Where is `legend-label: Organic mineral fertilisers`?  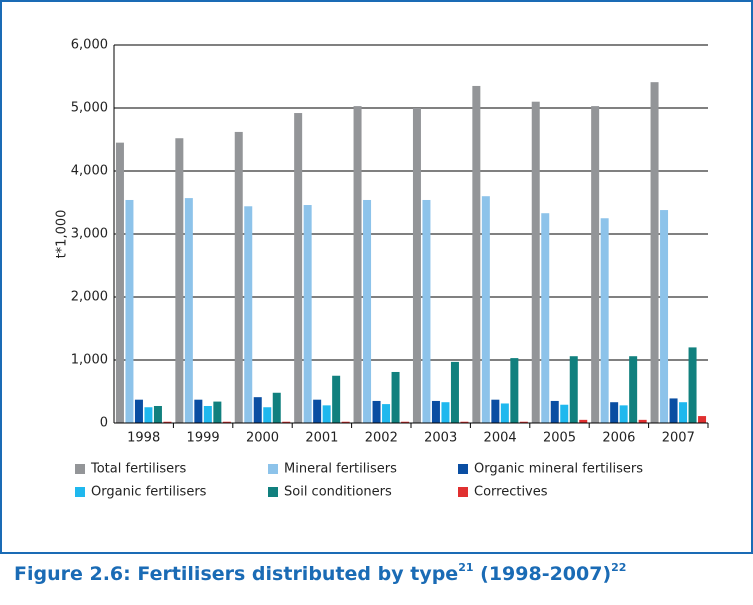
legend-label: Organic mineral fertilisers is located at coordinates (558, 469).